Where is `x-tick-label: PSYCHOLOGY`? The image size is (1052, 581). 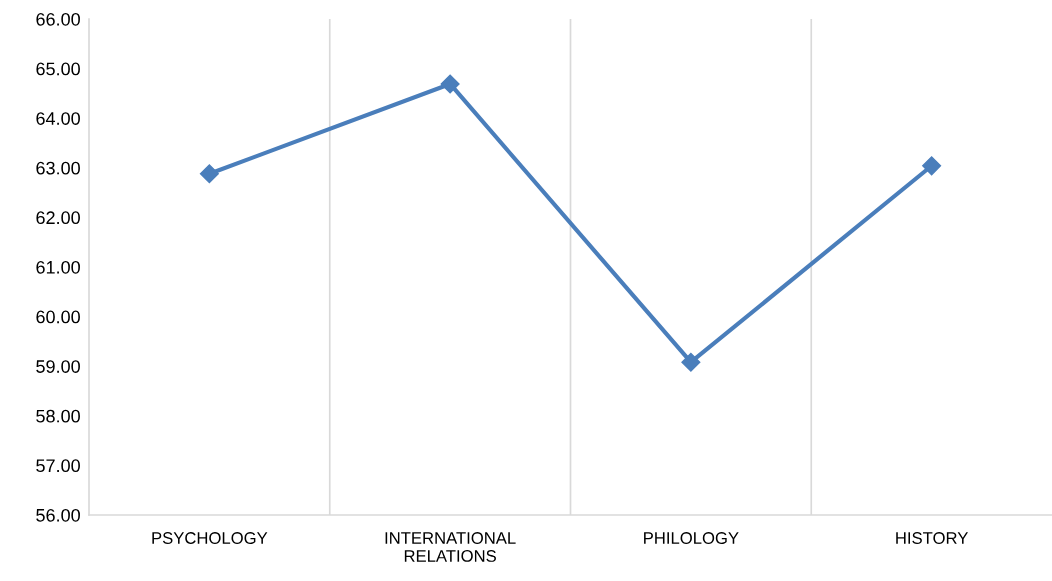 x-tick-label: PSYCHOLOGY is located at coordinates (210, 538).